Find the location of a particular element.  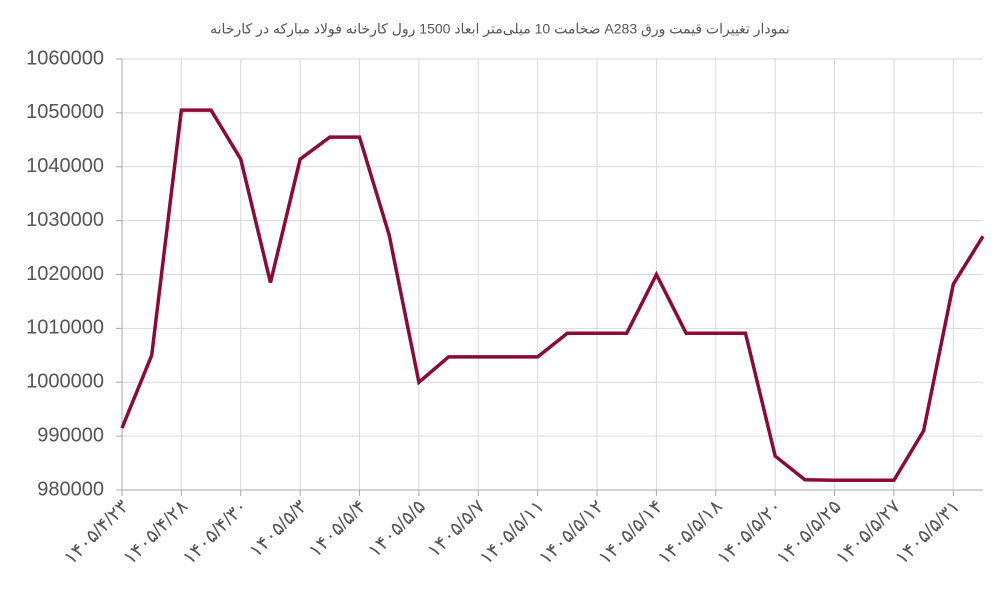

x-tick-label: ۱۴۰۵/۵/۴ is located at coordinates (338, 529).